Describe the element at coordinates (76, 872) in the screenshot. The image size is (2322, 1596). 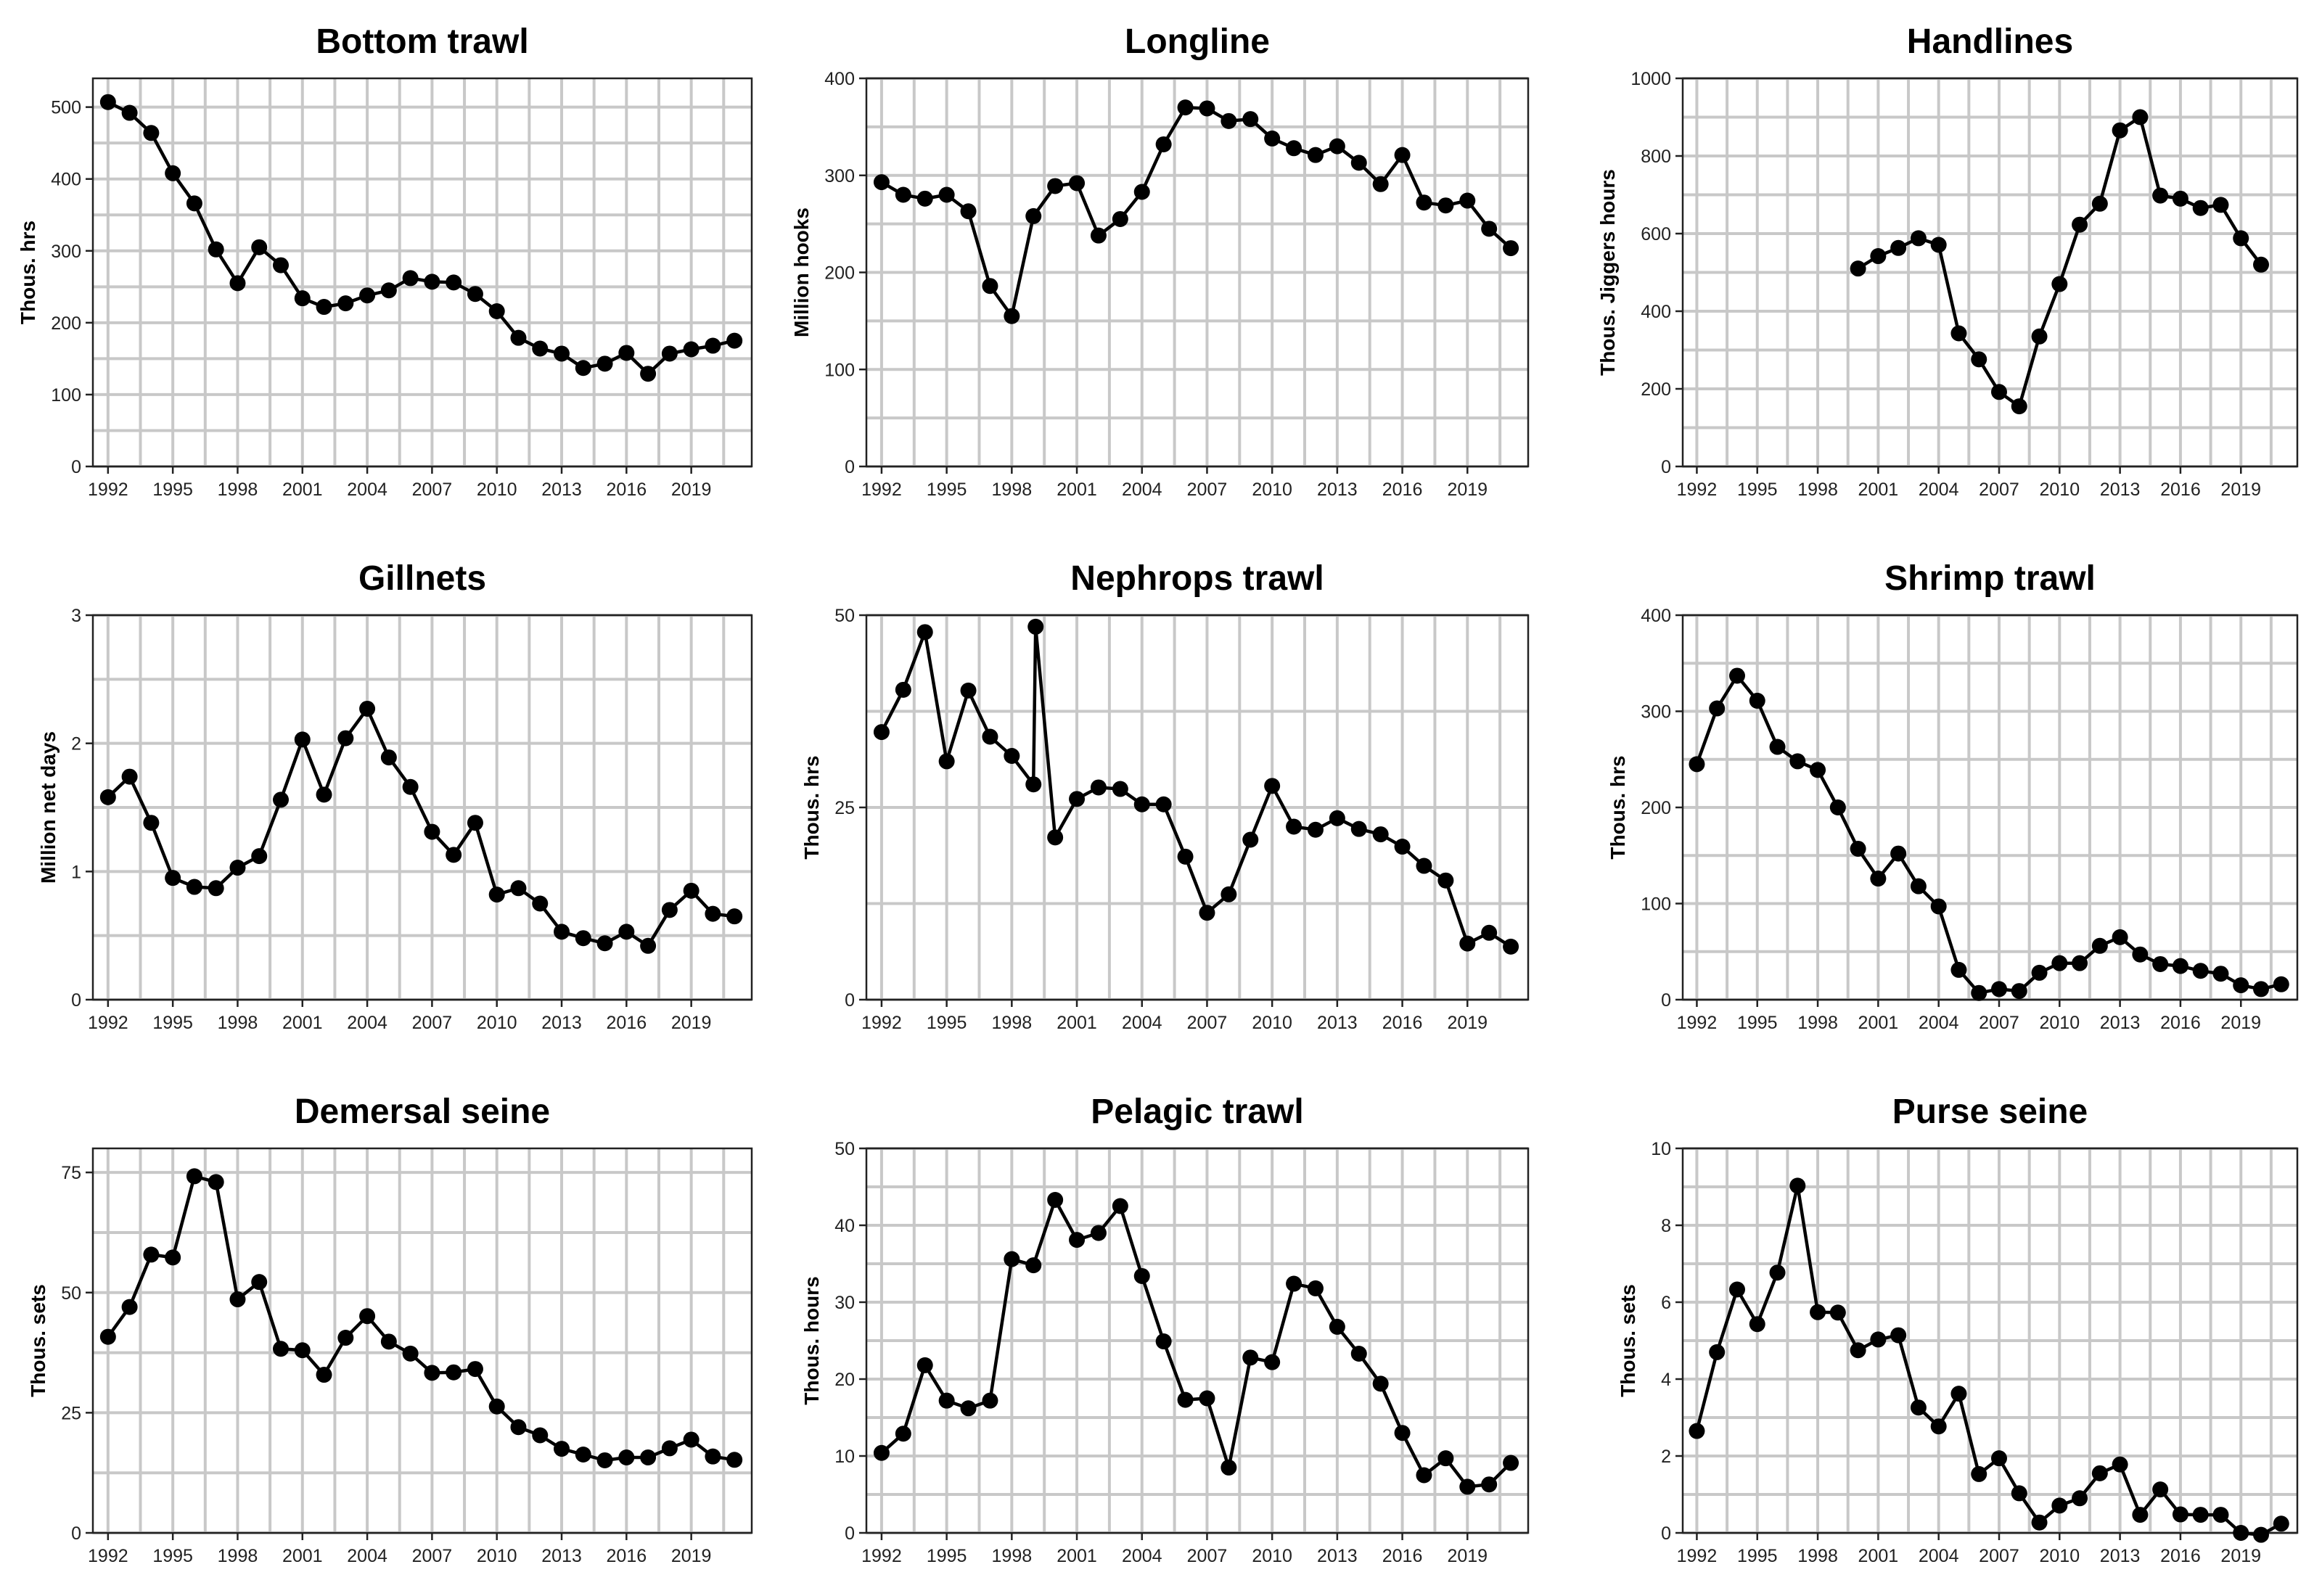
I see `y-tick-label: 1` at that location.